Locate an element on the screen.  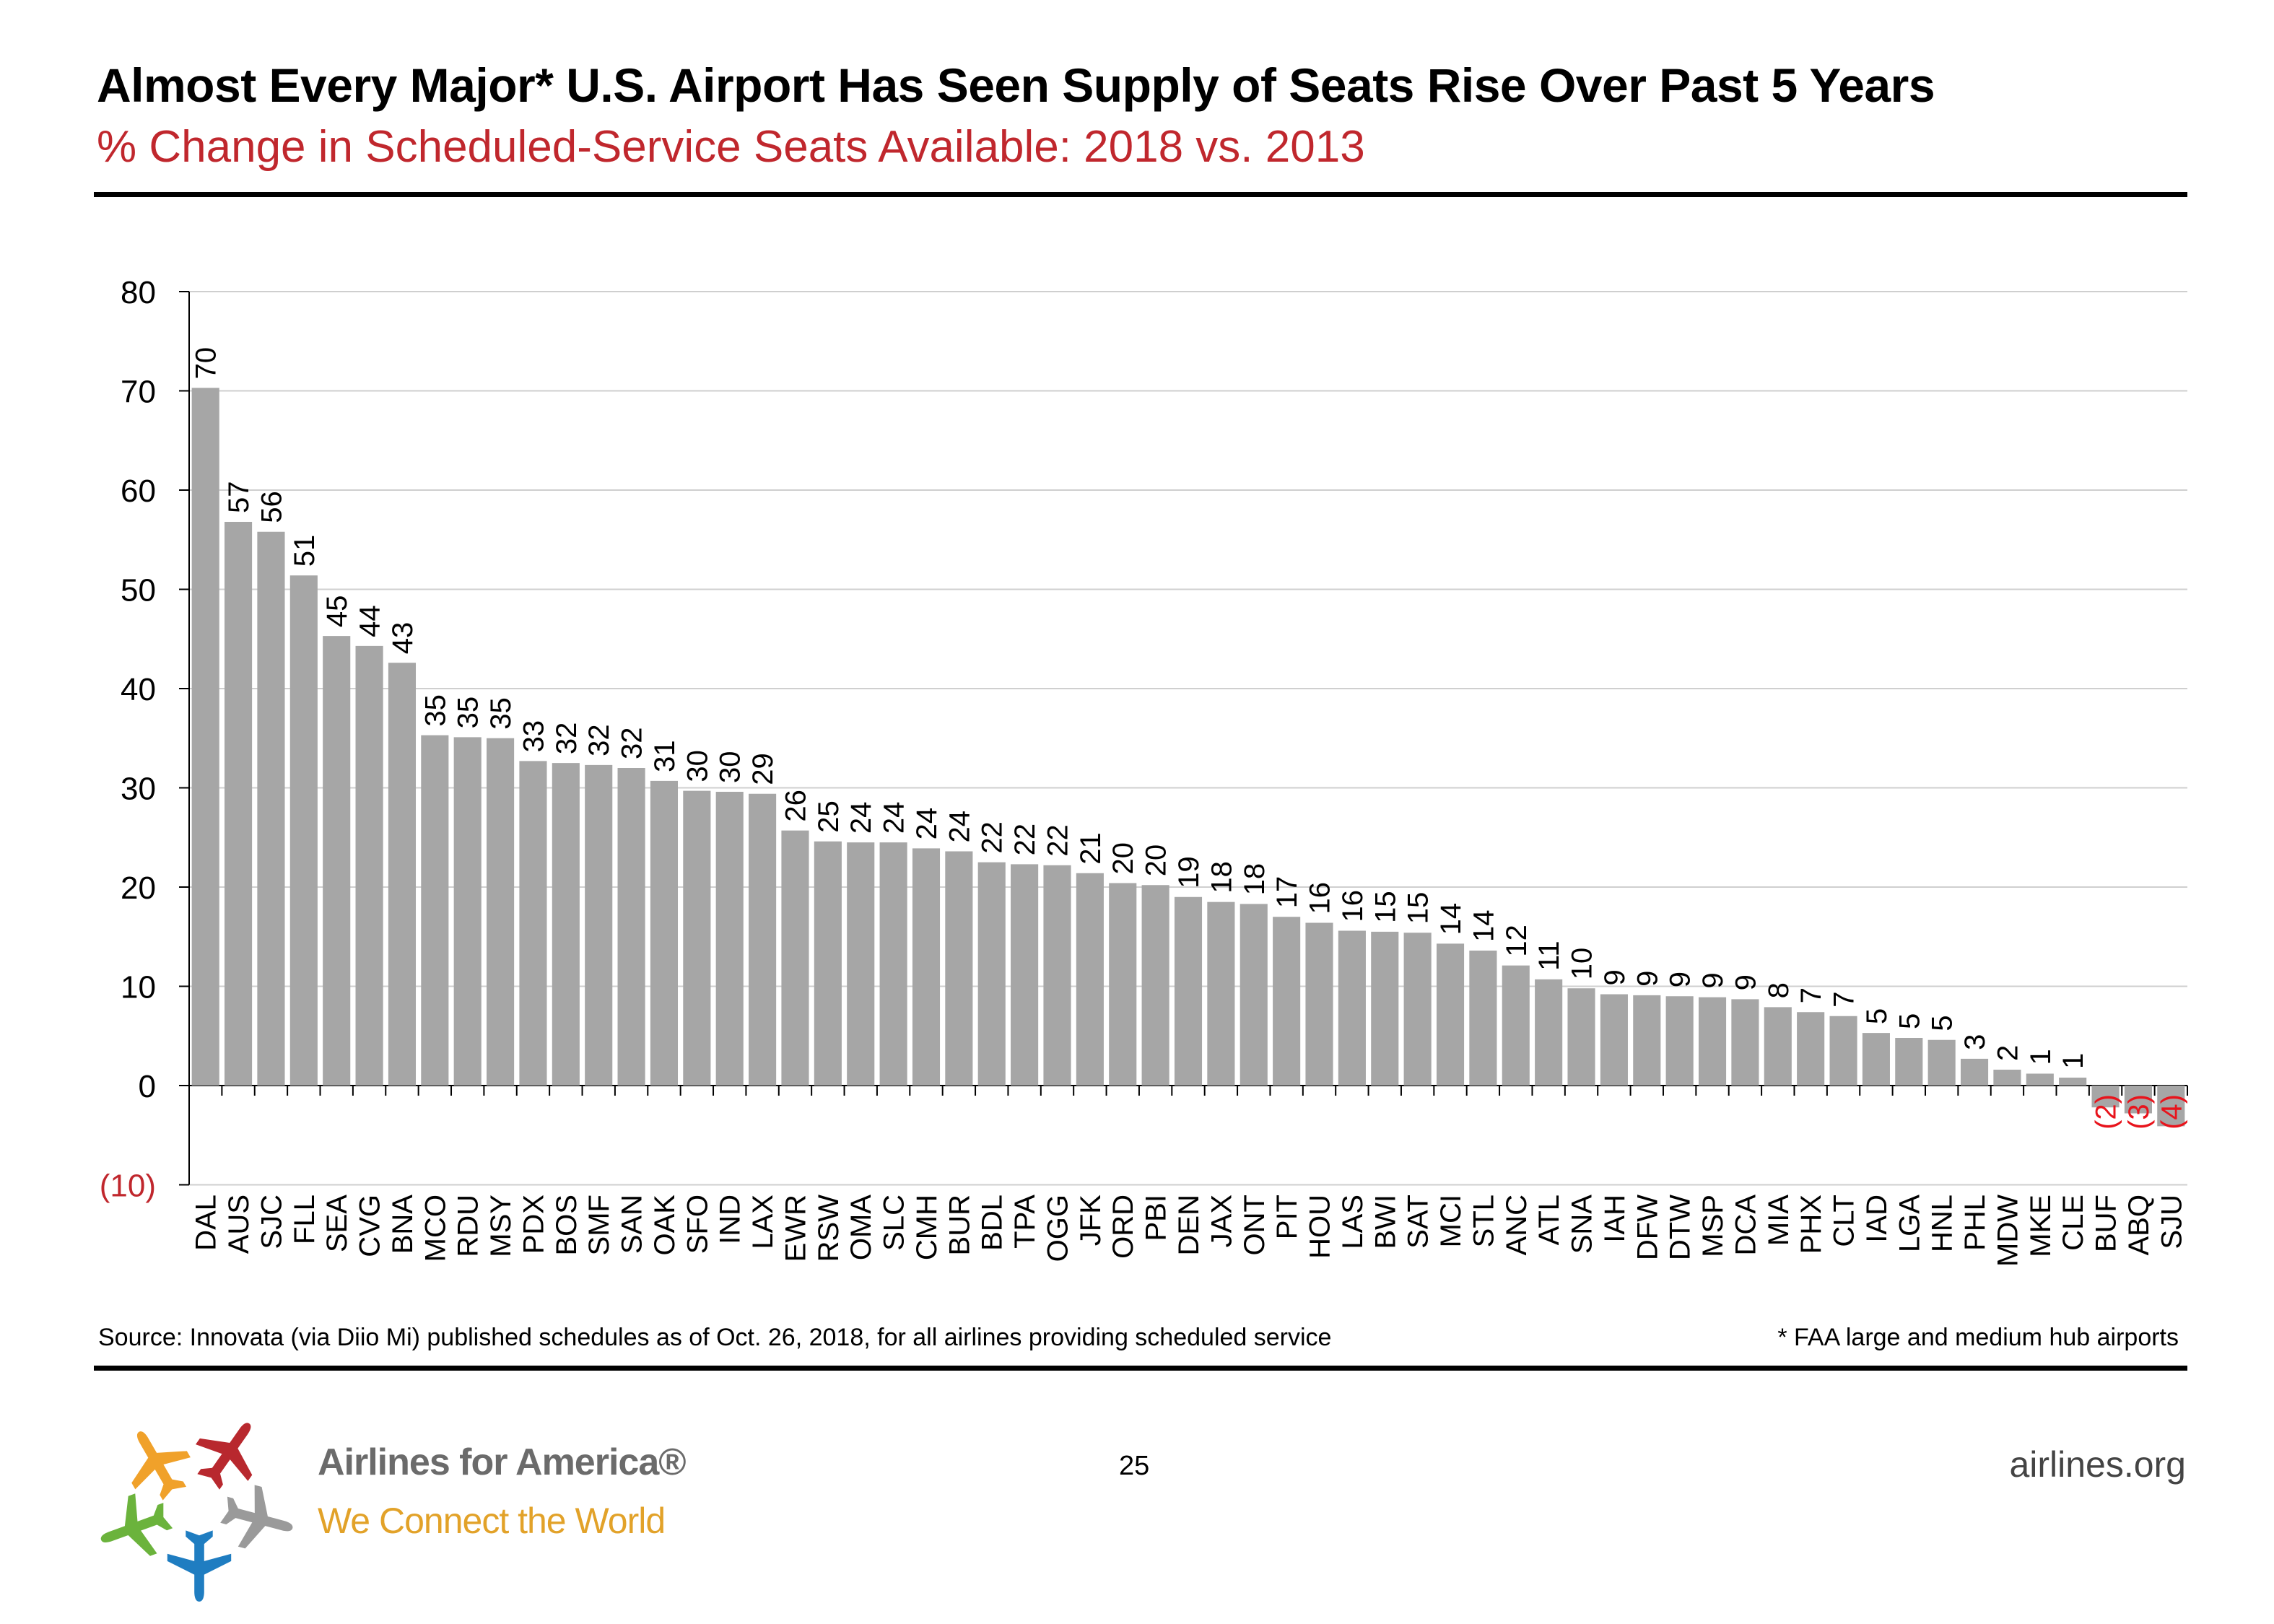
category-label: OGG is located at coordinates (1058, 1228).